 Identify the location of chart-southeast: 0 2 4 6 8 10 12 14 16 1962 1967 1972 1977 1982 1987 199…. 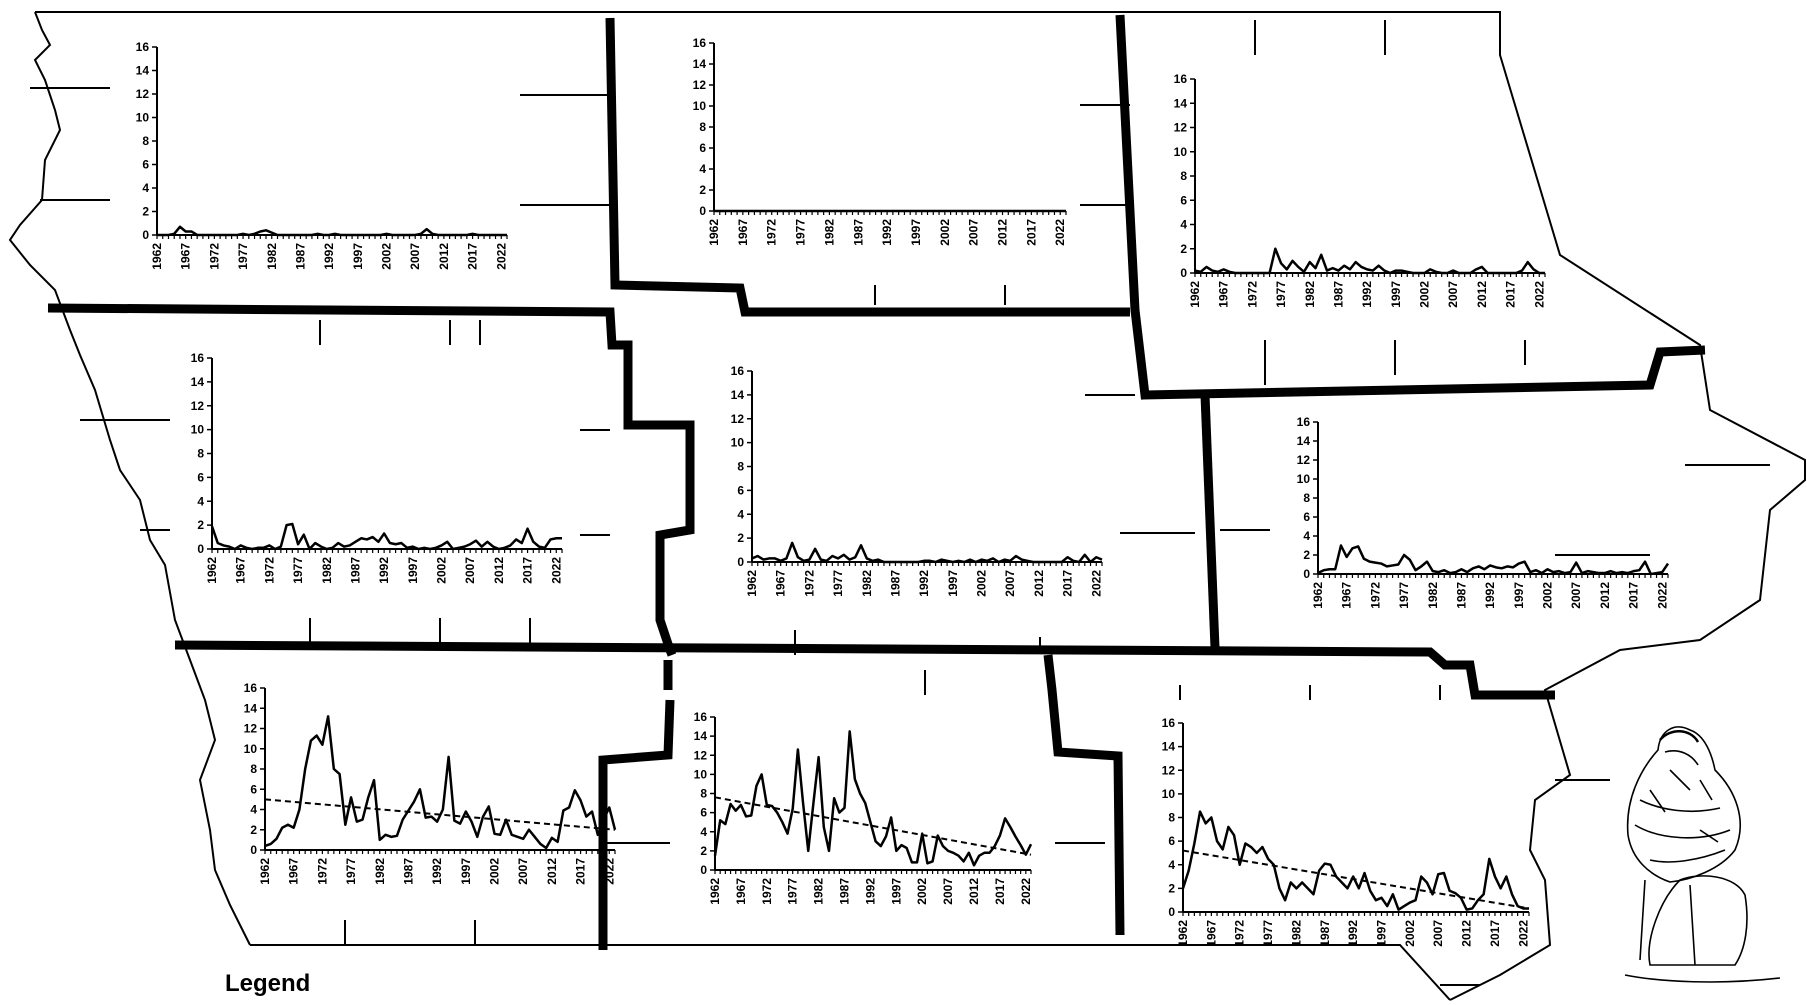
(1346, 831).